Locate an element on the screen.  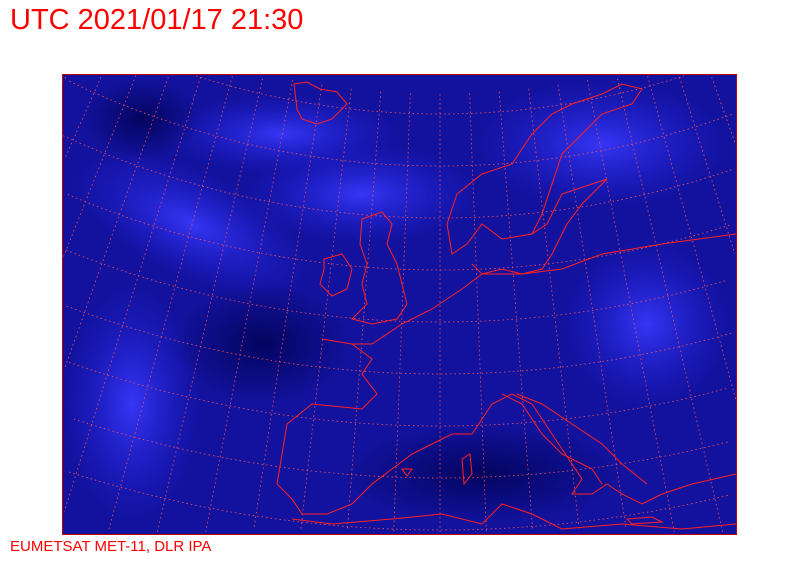
timestamp-title: UTC 2021/01/17 21:30 is located at coordinates (157, 20).